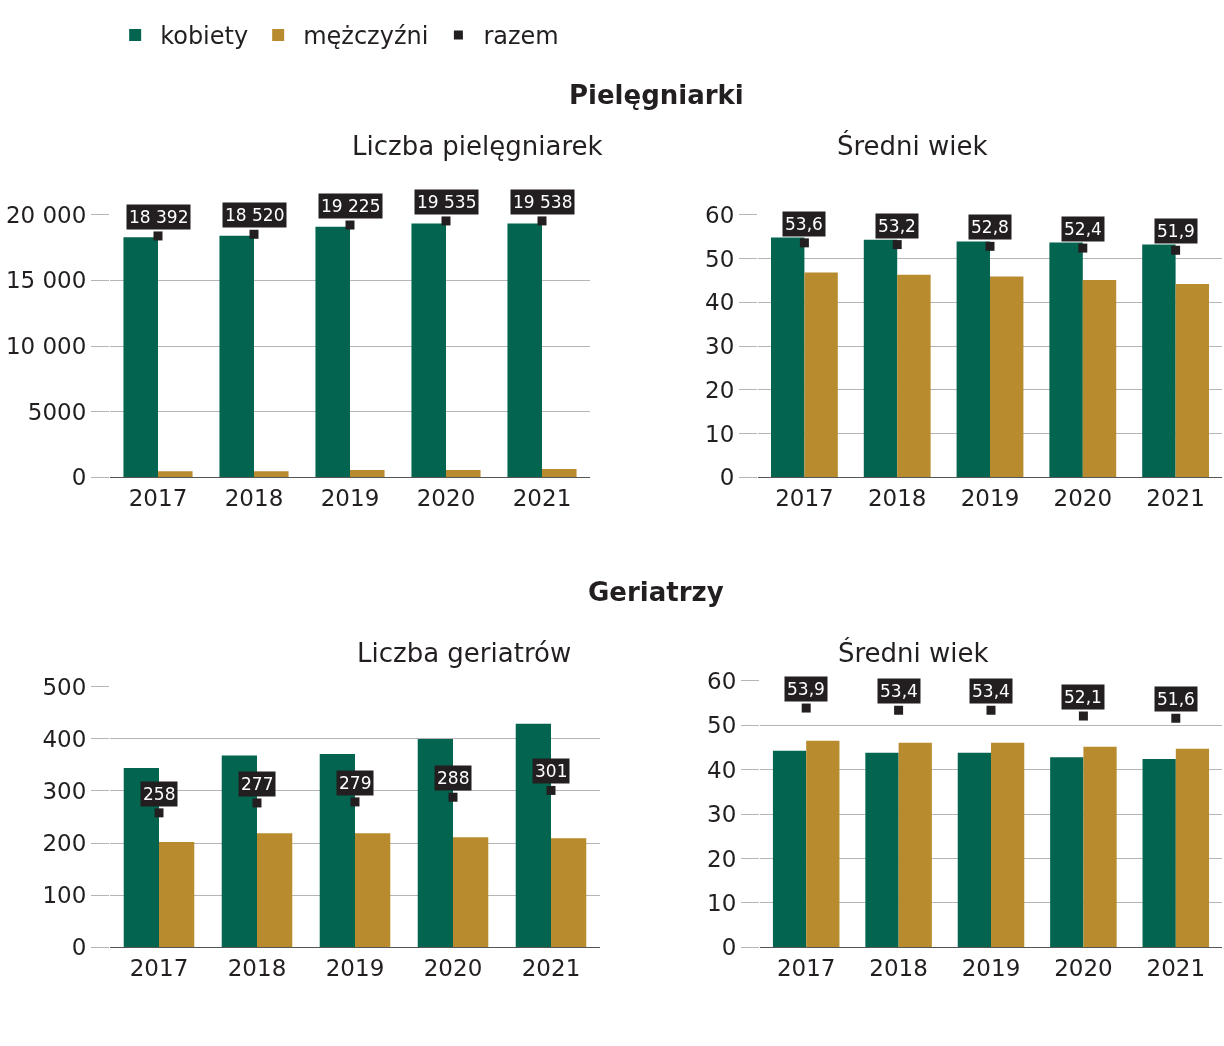 The height and width of the screenshot is (1046, 1224). Describe the element at coordinates (656, 592) in the screenshot. I see `text: Geriatrzy` at that location.